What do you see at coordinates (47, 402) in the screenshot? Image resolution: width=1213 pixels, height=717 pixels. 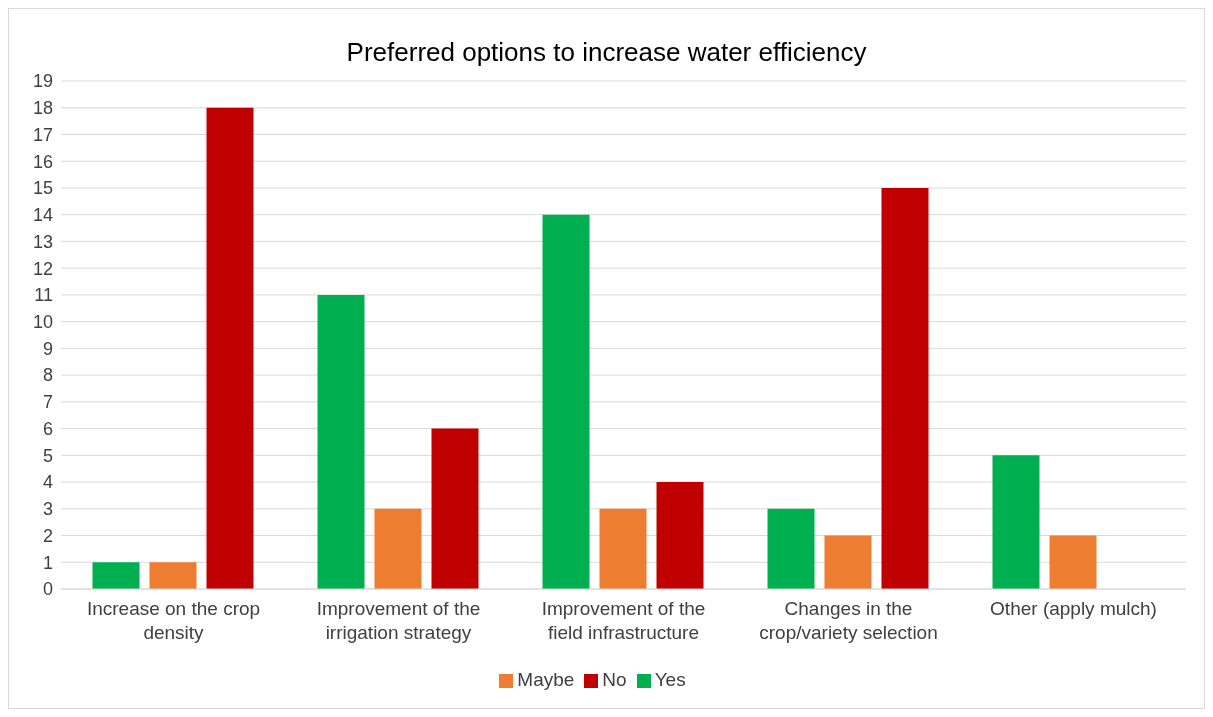 I see `y-tick-label: 7` at bounding box center [47, 402].